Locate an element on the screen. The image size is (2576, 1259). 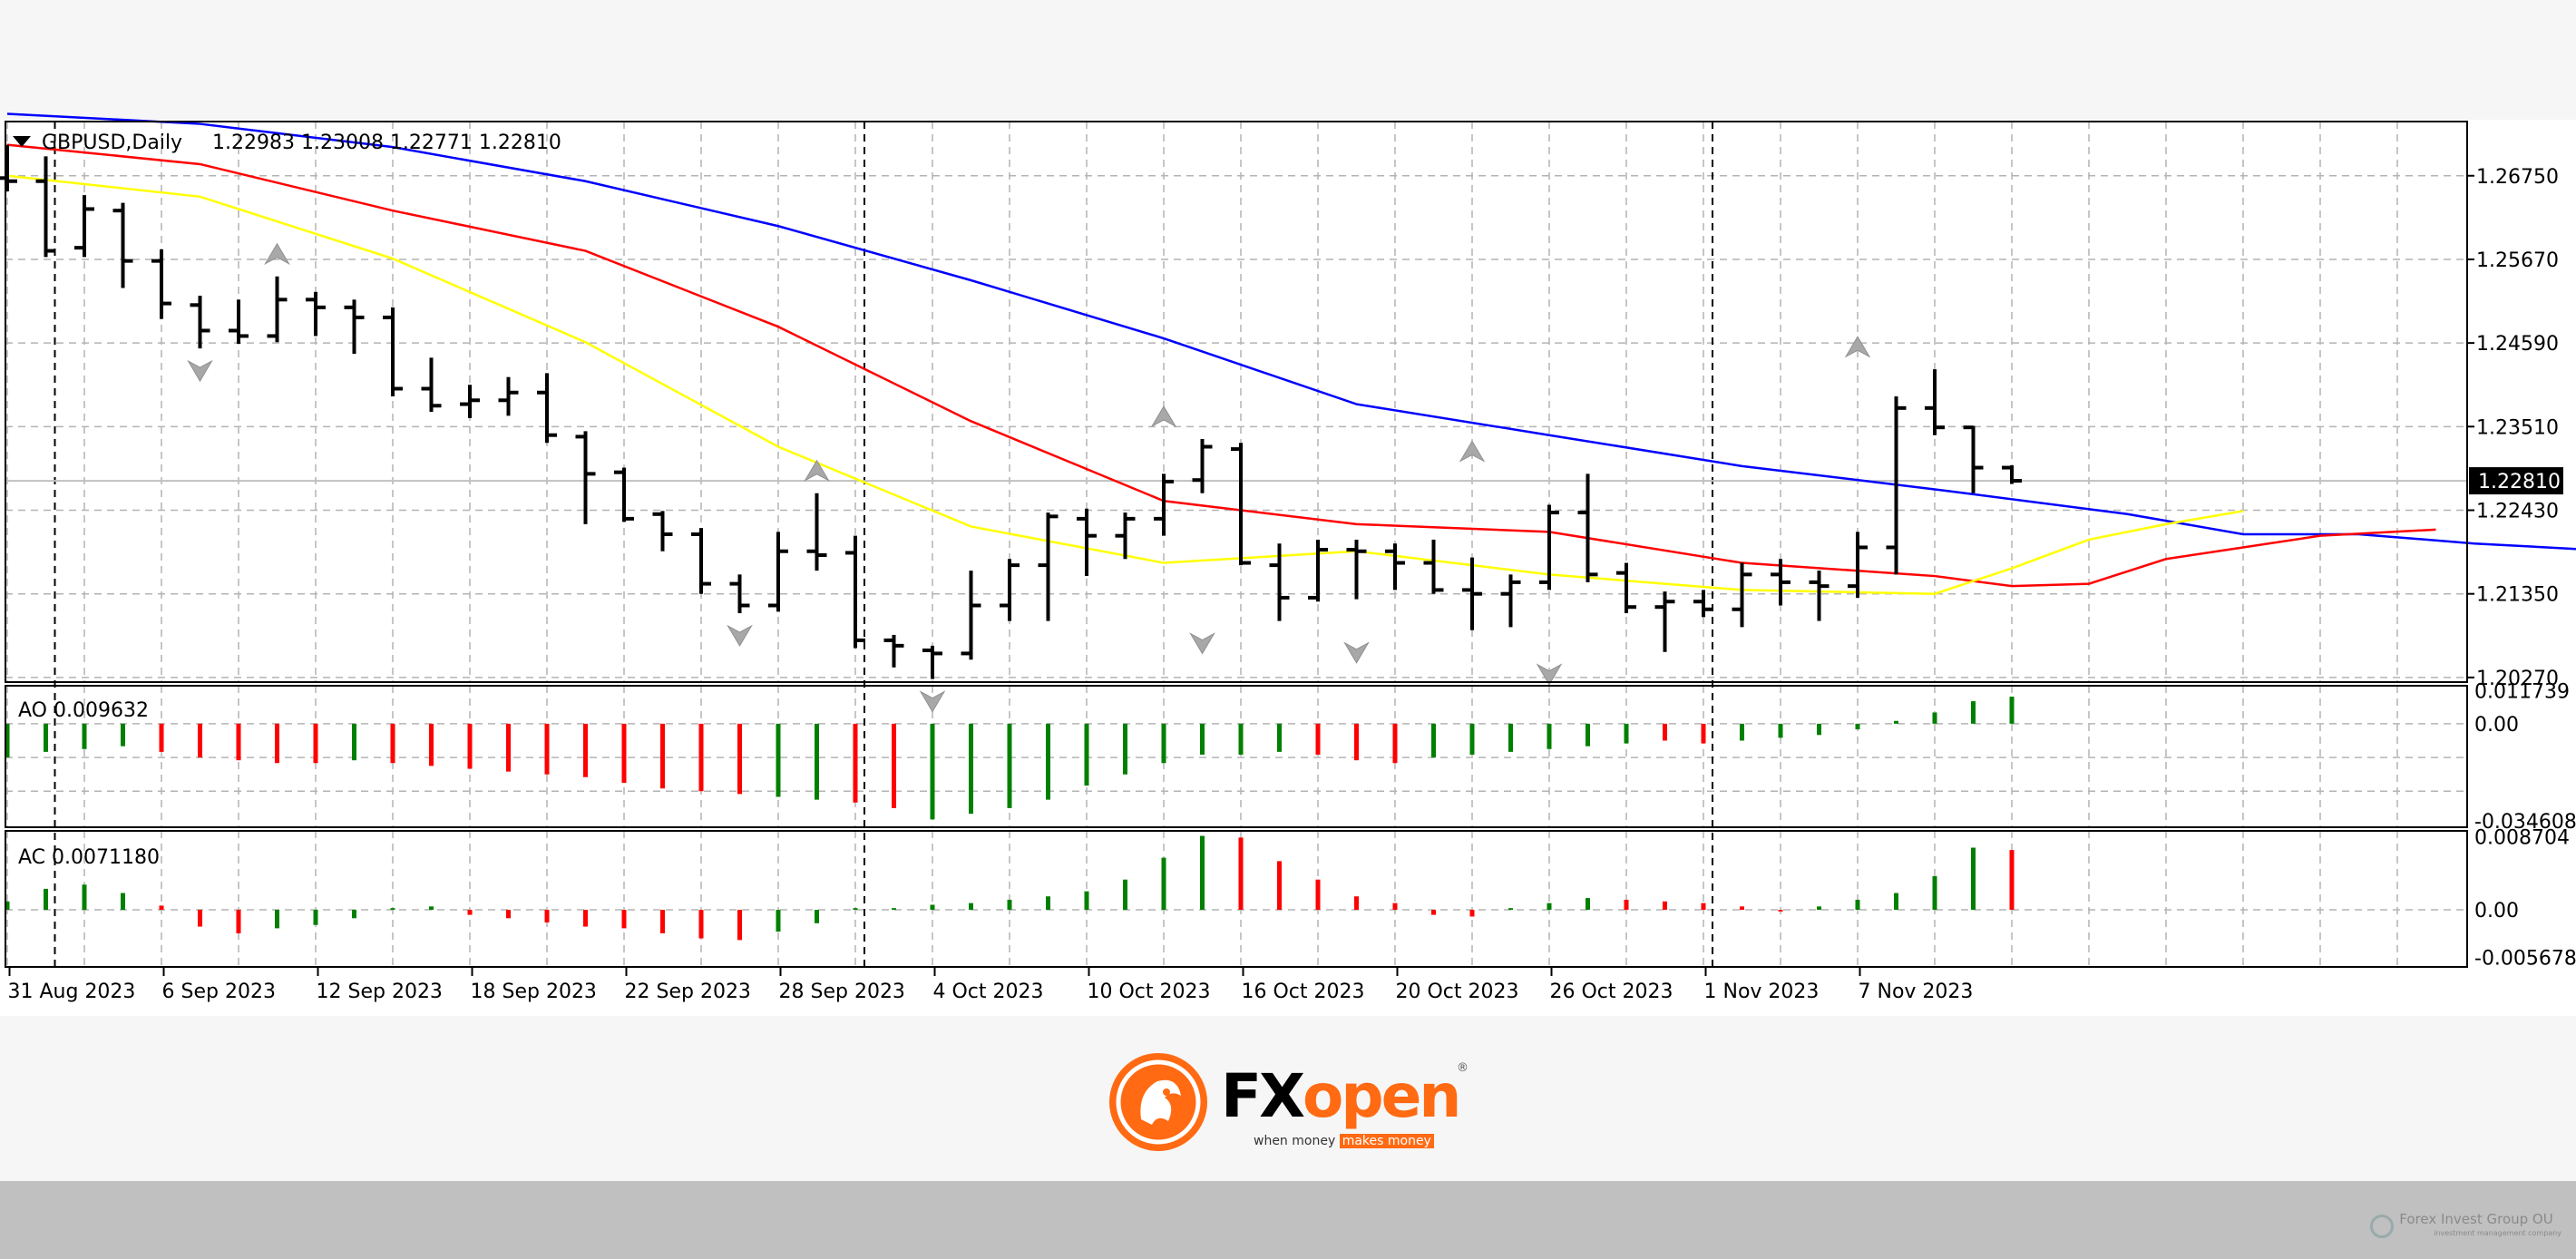
symbol-label: GBPUSD,Daily is located at coordinates (112, 143).